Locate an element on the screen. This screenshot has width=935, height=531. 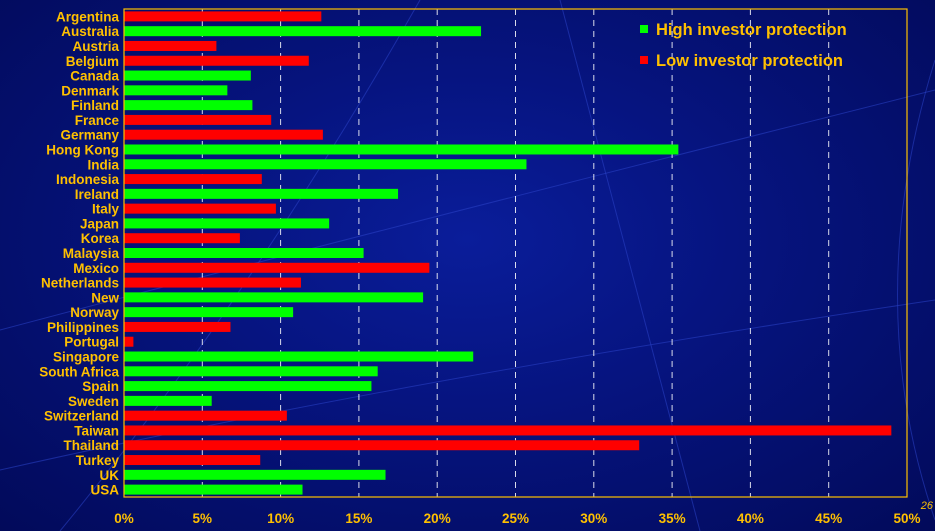
legend-swatch-low is located at coordinates (644, 60).